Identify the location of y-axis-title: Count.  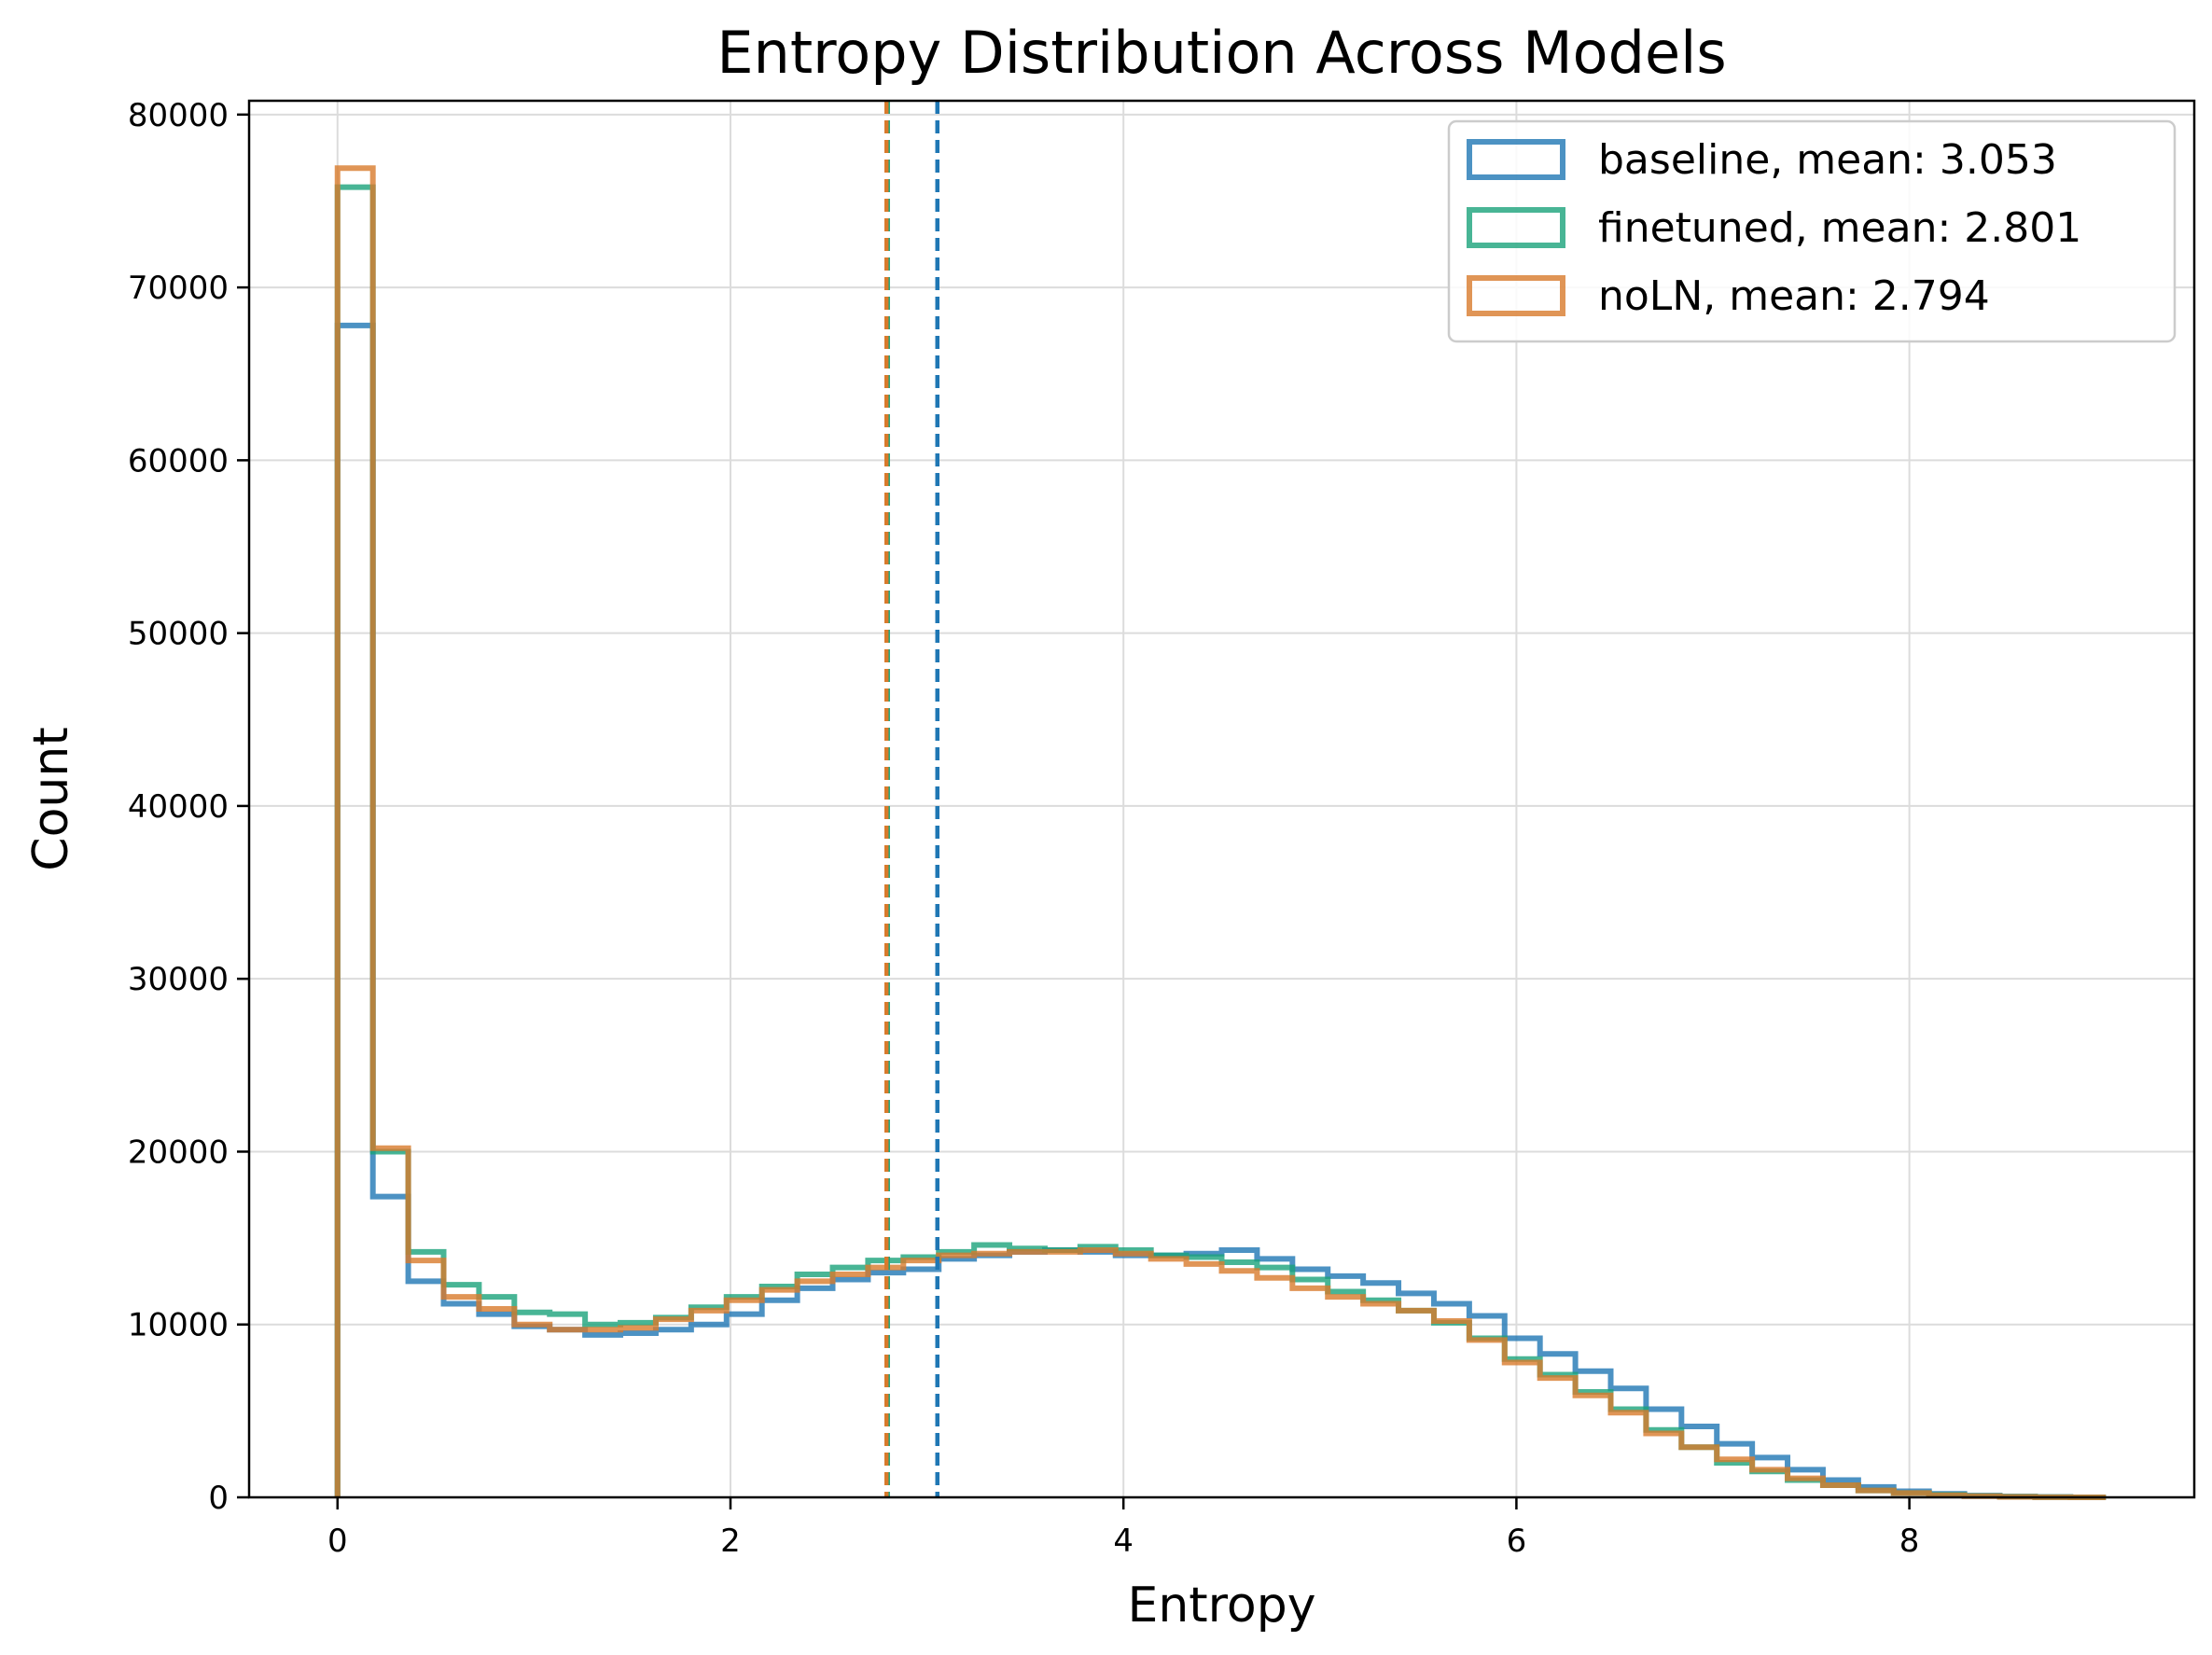
(51, 798).